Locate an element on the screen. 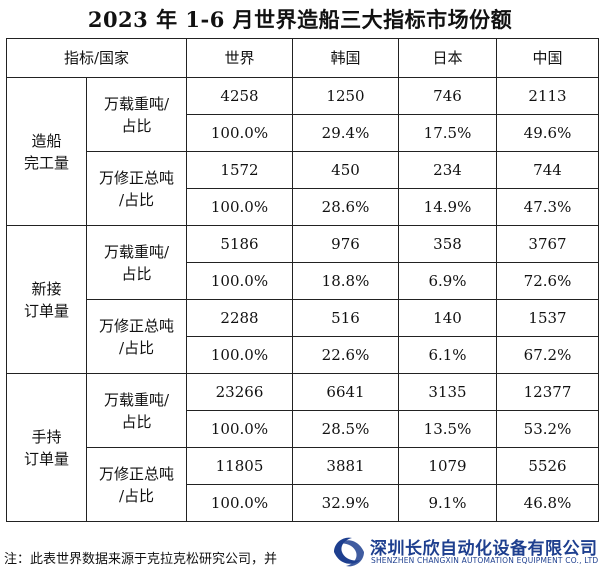  share-cell: 13.5% is located at coordinates (447, 429).